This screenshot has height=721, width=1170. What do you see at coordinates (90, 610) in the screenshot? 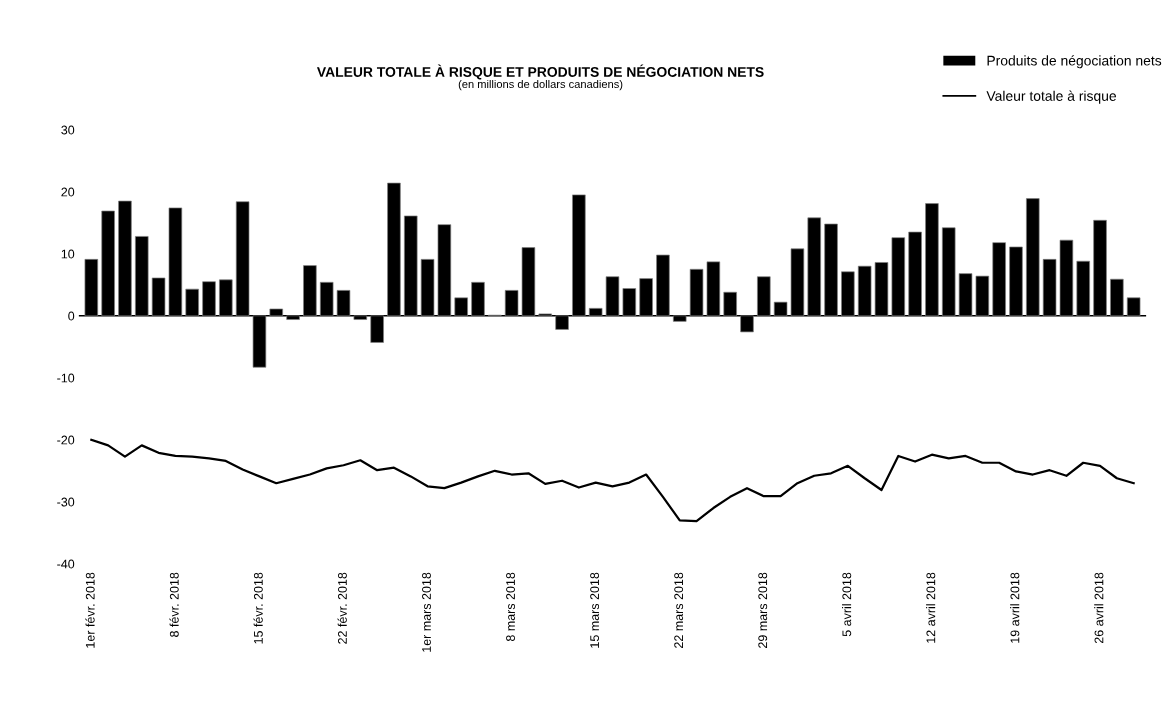
I see `x-tick-label: 1er févr. 2018` at bounding box center [90, 610].